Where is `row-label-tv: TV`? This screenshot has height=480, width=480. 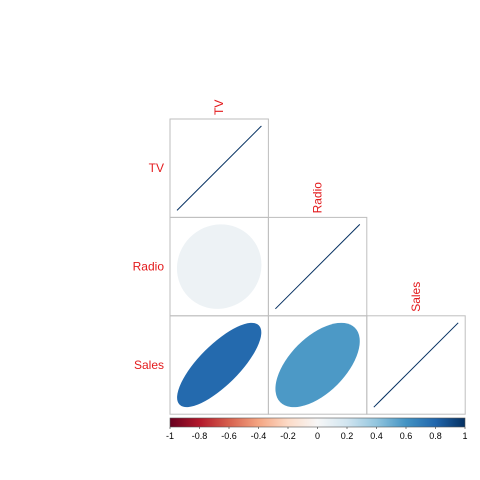
row-label-tv: TV is located at coordinates (156, 168).